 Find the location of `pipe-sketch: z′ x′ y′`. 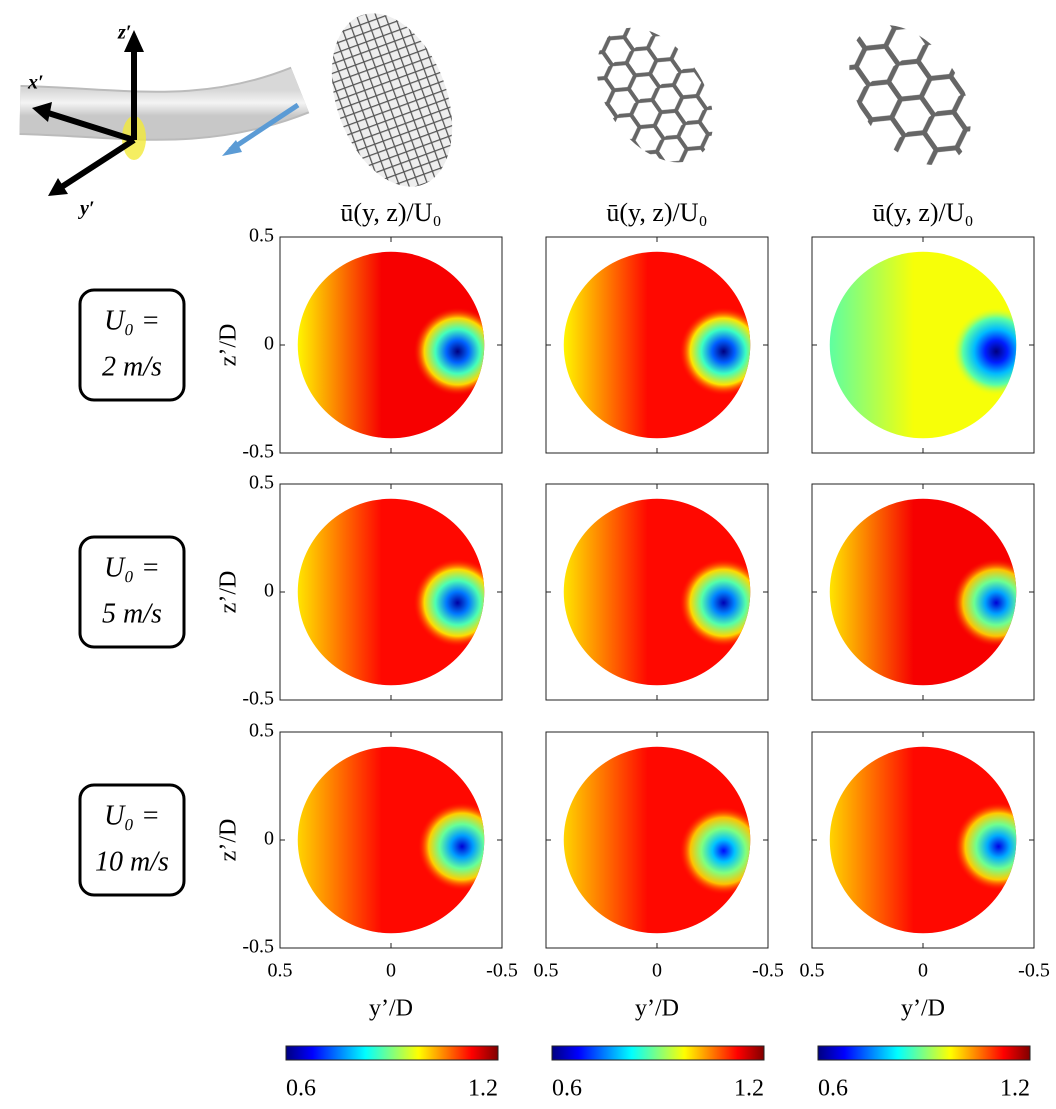

pipe-sketch: z′ x′ y′ is located at coordinates (164, 121).